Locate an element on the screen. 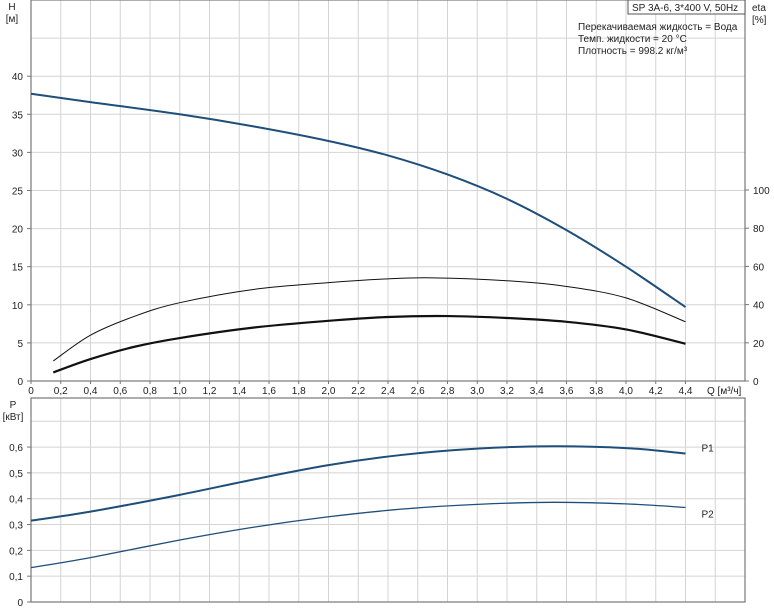 The image size is (774, 611). p-tick-label: 0,3 is located at coordinates (16, 526).